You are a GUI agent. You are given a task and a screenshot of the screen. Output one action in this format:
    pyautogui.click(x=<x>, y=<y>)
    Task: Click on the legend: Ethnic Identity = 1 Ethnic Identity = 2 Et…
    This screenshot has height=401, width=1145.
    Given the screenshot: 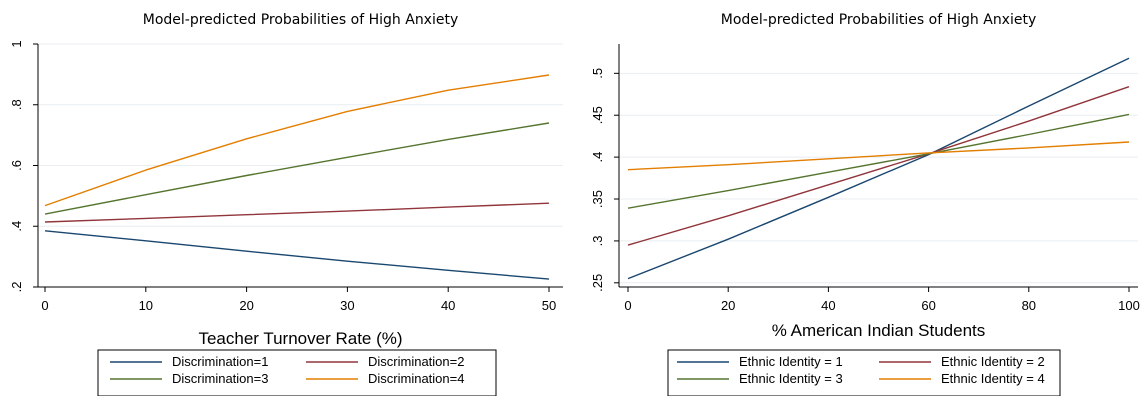 What is the action you would take?
    pyautogui.click(x=864, y=373)
    